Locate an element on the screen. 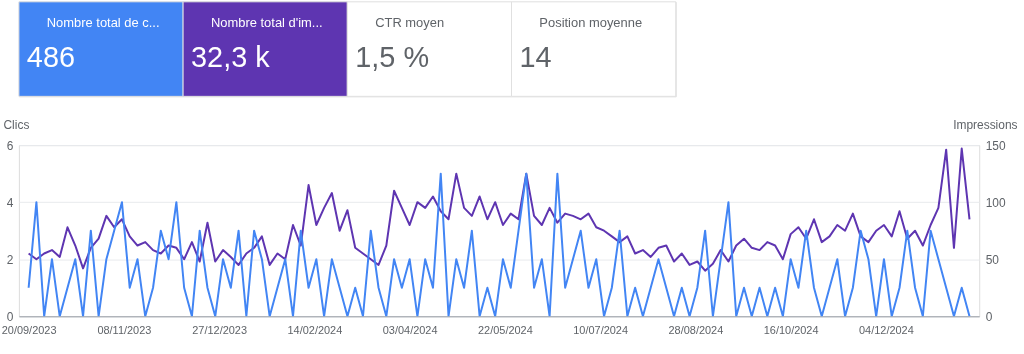  y2-tick-label: 50 is located at coordinates (992, 259).